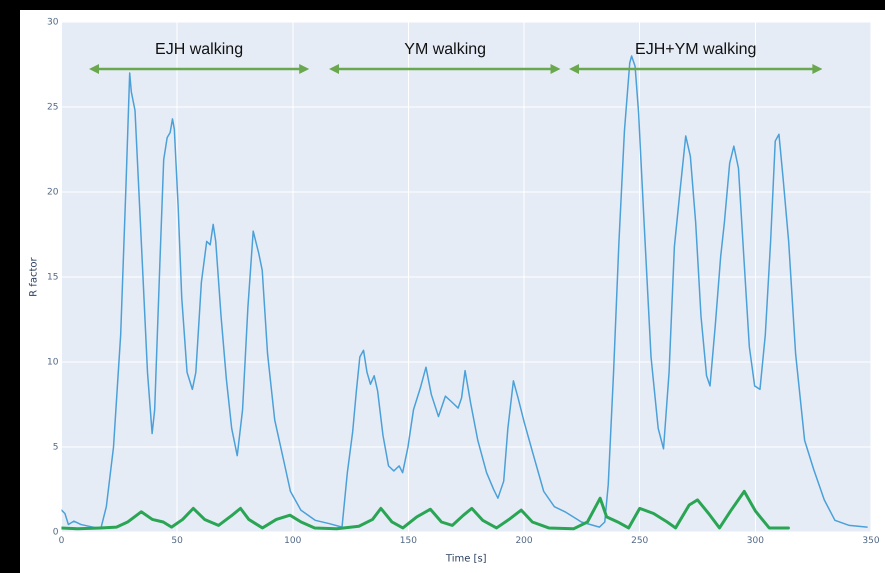 This screenshot has width=885, height=573. Describe the element at coordinates (53, 192) in the screenshot. I see `y-tick-label: 20` at that location.